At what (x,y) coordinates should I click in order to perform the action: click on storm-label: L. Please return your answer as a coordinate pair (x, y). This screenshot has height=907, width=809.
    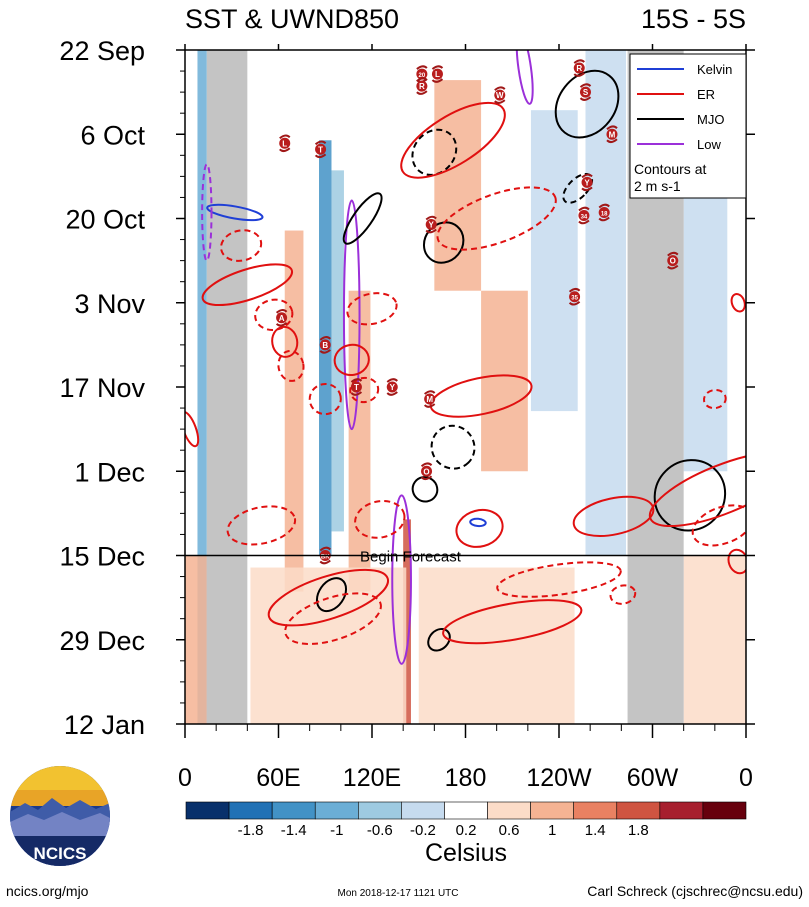
    Looking at the image, I should click on (284, 143).